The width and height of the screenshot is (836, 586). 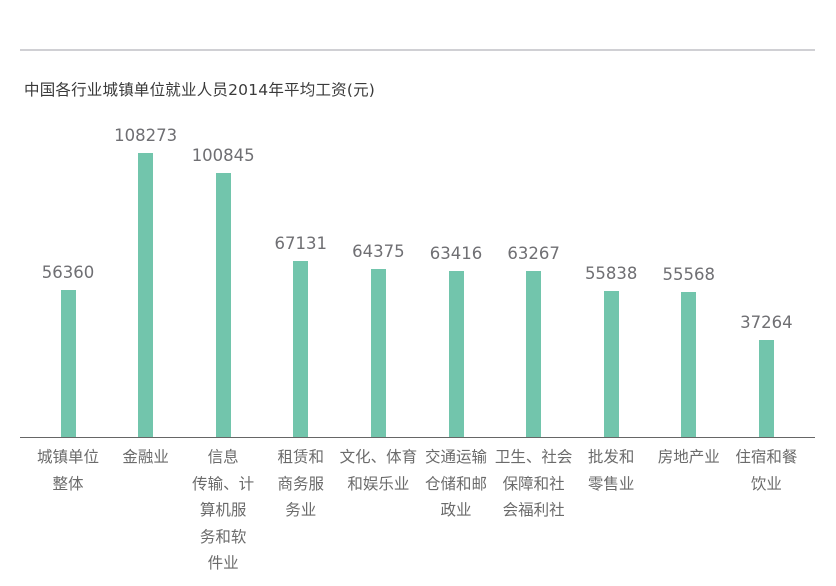 I want to click on category-label: 金融业, so click(x=145, y=457).